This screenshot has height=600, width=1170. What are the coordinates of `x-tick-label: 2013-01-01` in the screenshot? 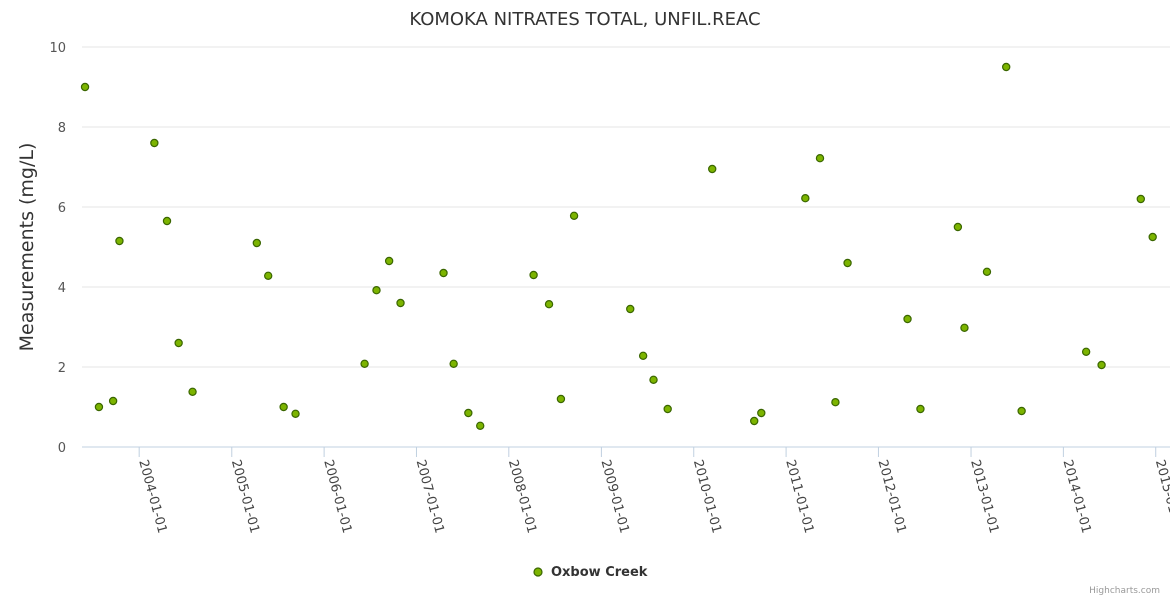 It's located at (984, 496).